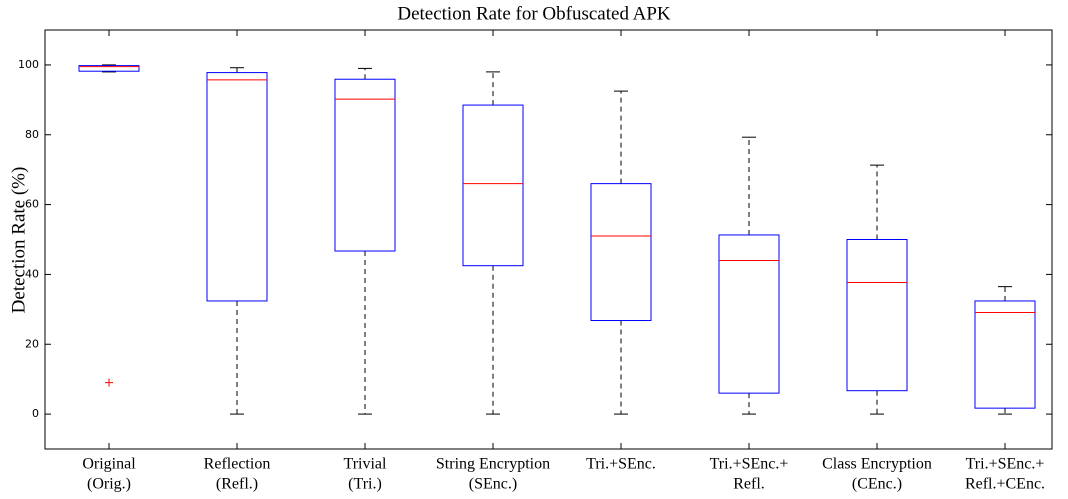 Image resolution: width=1068 pixels, height=499 pixels. I want to click on y-tick-label: 80, so click(32, 134).